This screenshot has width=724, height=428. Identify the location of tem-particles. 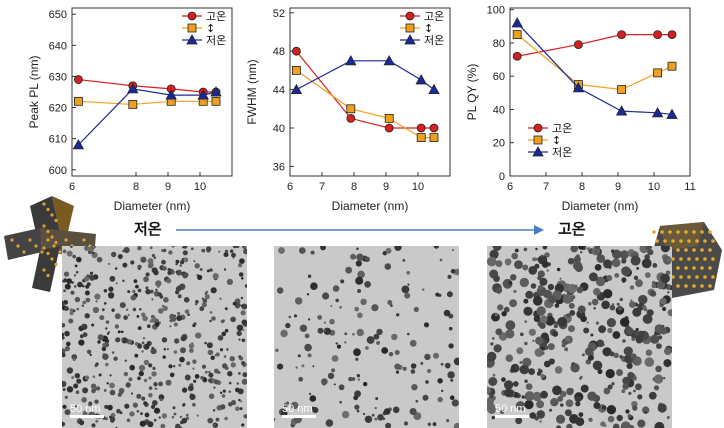
(366, 337).